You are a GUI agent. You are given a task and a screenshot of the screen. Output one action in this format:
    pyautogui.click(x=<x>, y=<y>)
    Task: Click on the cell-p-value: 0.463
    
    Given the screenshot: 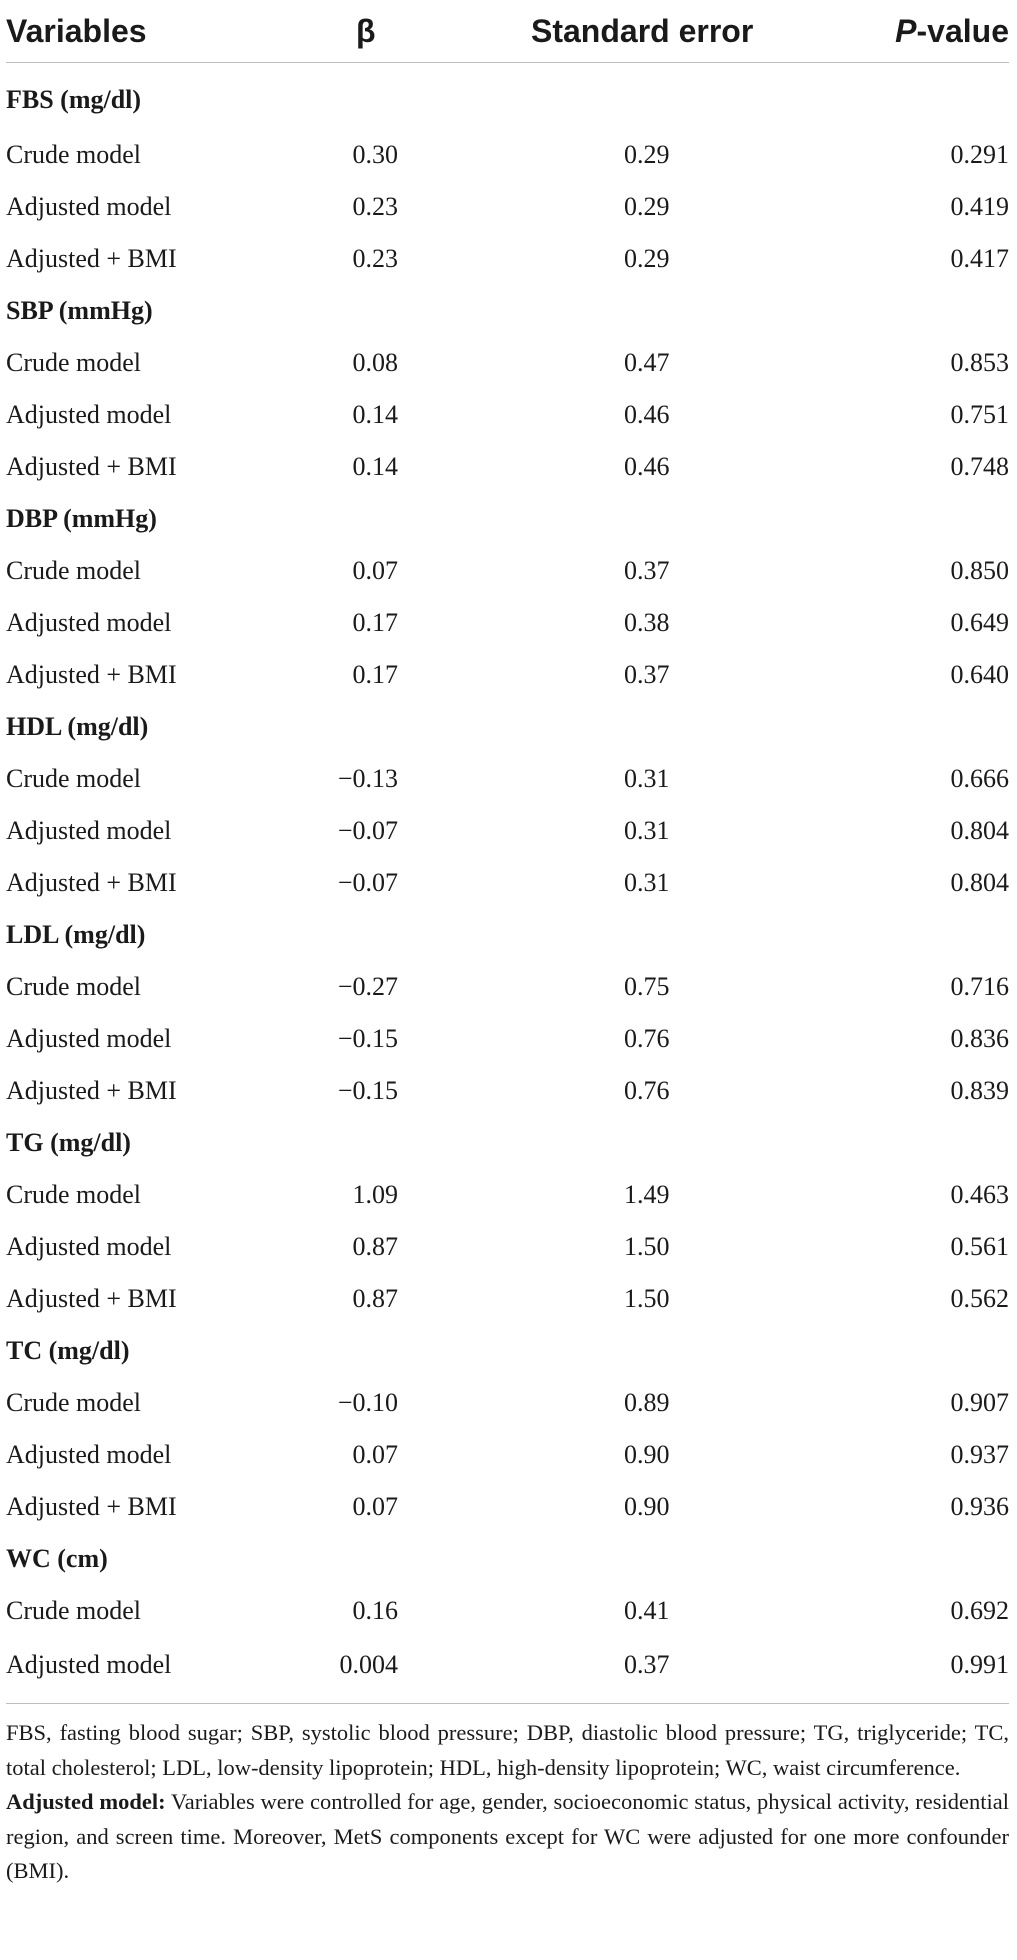 What is the action you would take?
    pyautogui.click(x=980, y=1194)
    